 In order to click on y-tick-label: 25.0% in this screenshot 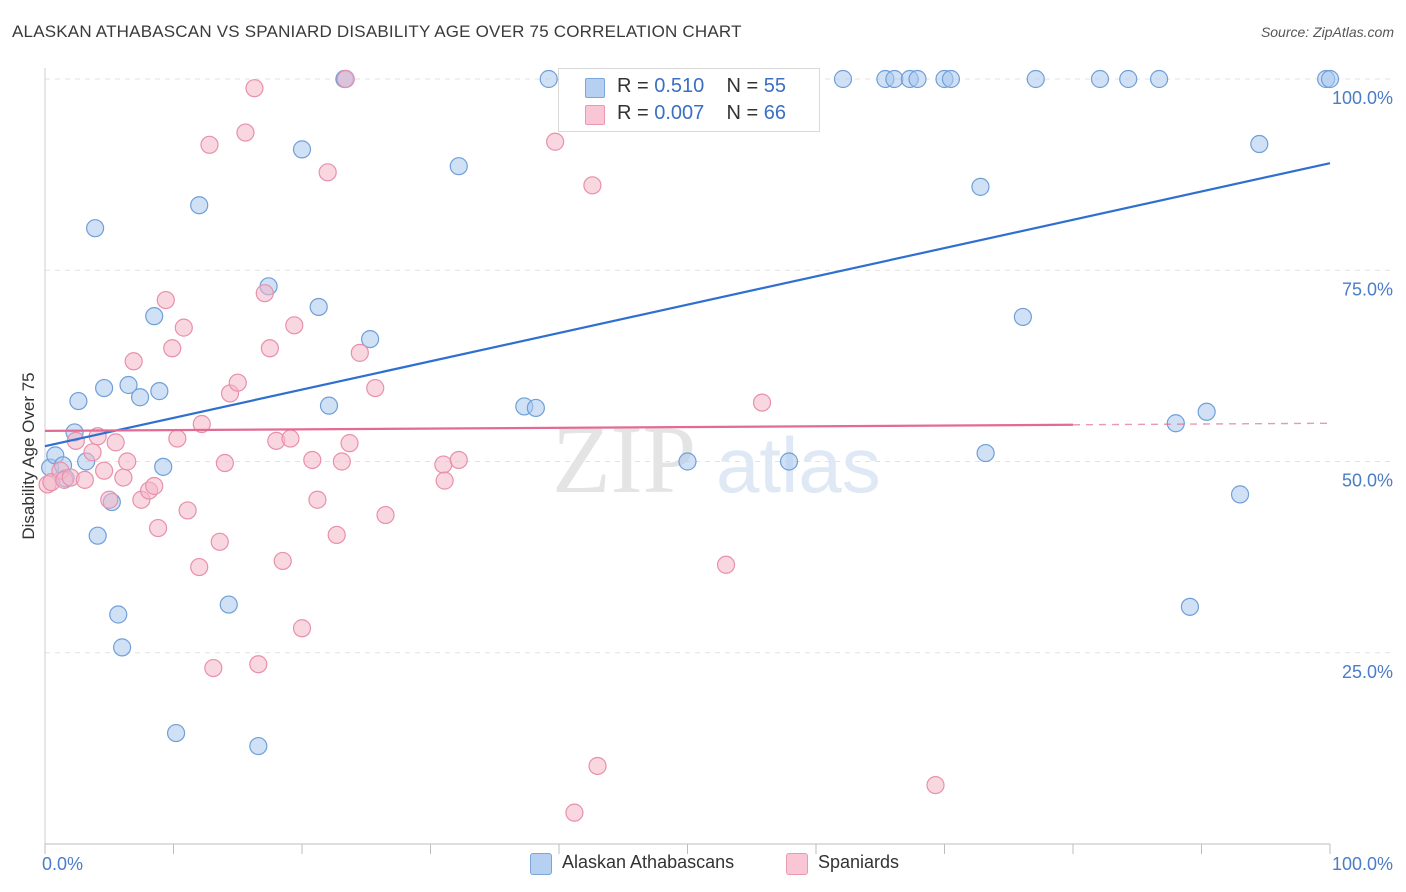, I will do `click(1367, 672)`.